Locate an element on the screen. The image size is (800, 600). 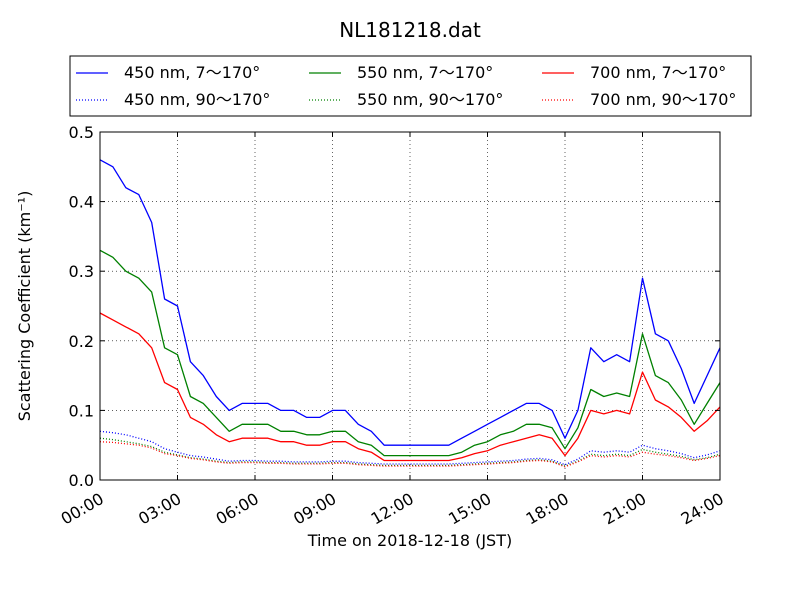
y-tick-label: 0.2 is located at coordinates (81, 341).